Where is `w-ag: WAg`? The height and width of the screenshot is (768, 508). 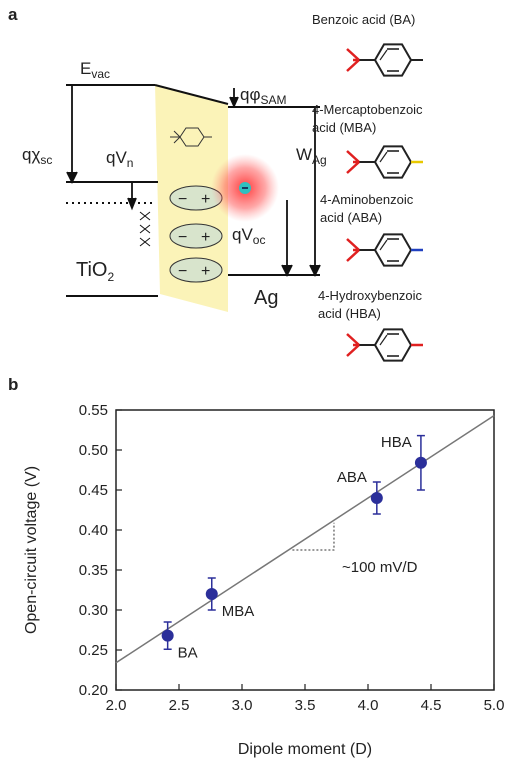
w-ag: WAg is located at coordinates (311, 156).